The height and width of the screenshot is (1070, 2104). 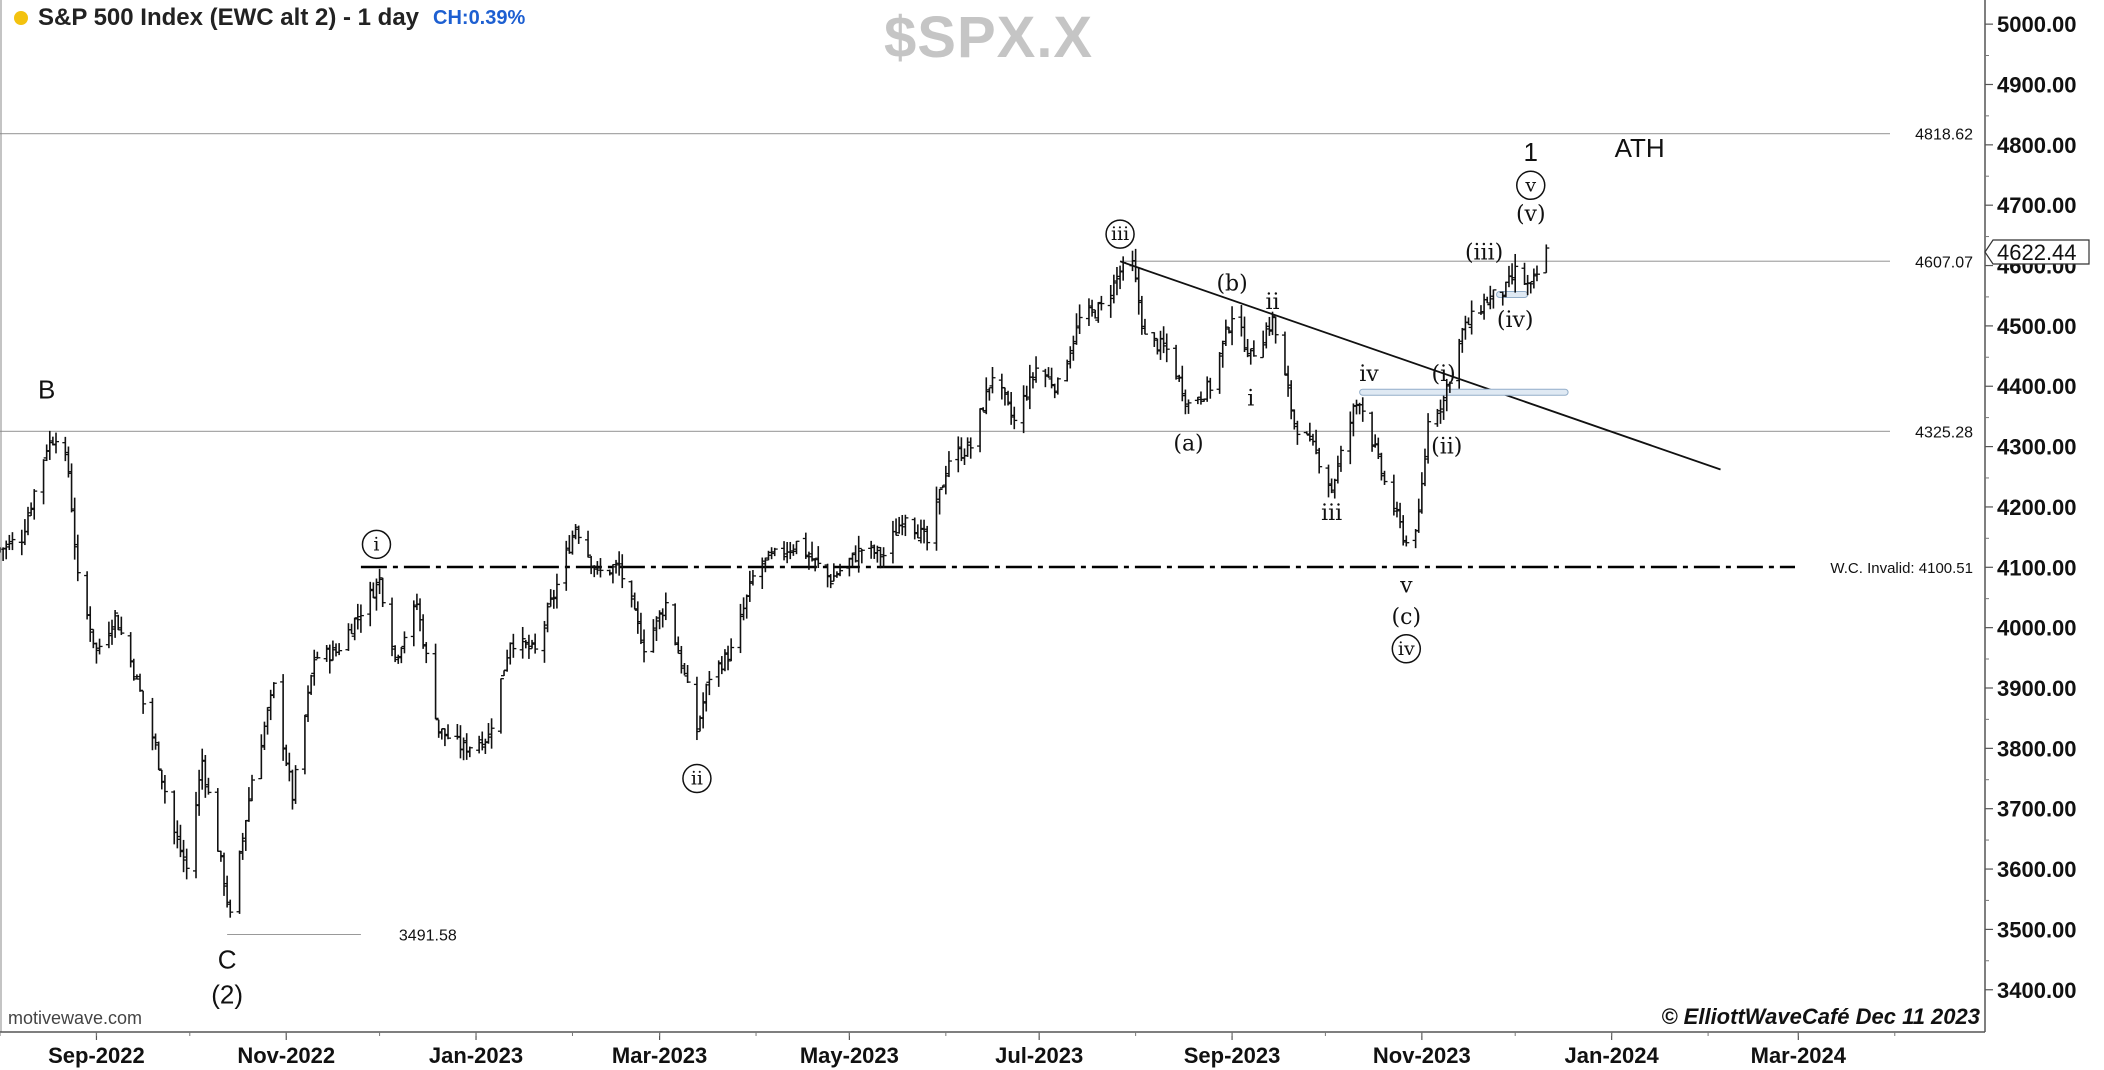 I want to click on y-tick-label: 3700.00, so click(x=2037, y=809).